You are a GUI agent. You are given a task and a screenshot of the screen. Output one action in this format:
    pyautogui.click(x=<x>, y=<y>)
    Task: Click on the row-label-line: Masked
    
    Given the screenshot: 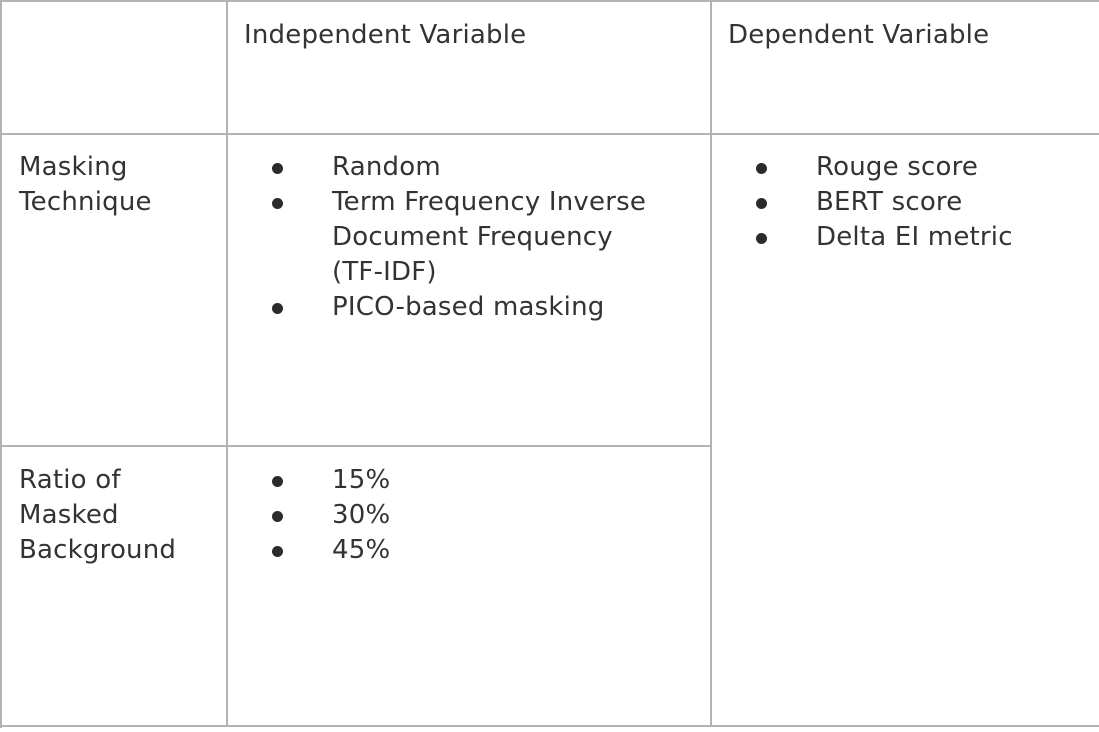 What is the action you would take?
    pyautogui.click(x=69, y=515)
    